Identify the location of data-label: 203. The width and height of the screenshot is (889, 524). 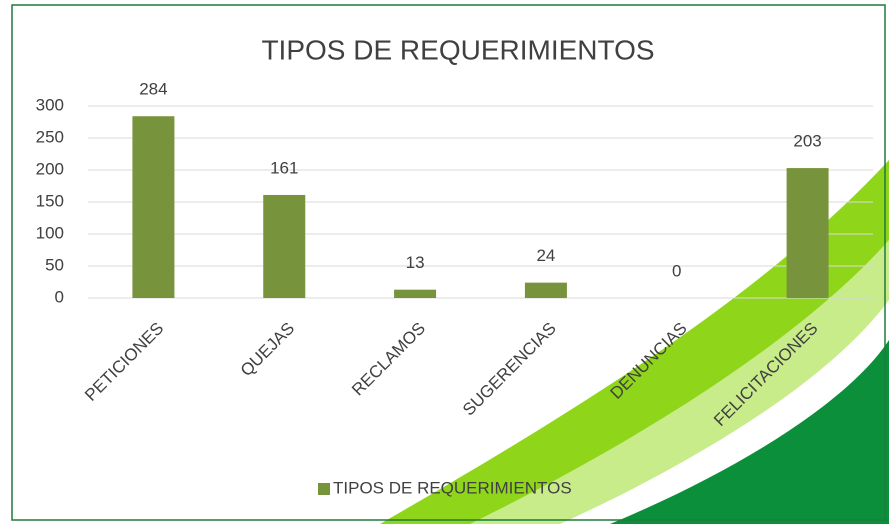
(807, 141).